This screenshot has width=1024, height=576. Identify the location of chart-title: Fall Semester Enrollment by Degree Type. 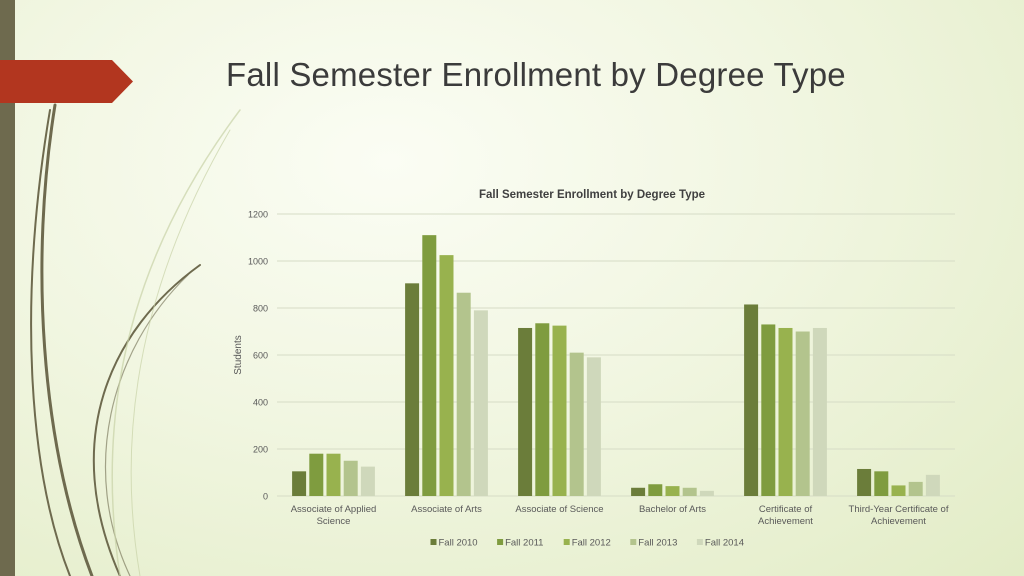
(592, 195).